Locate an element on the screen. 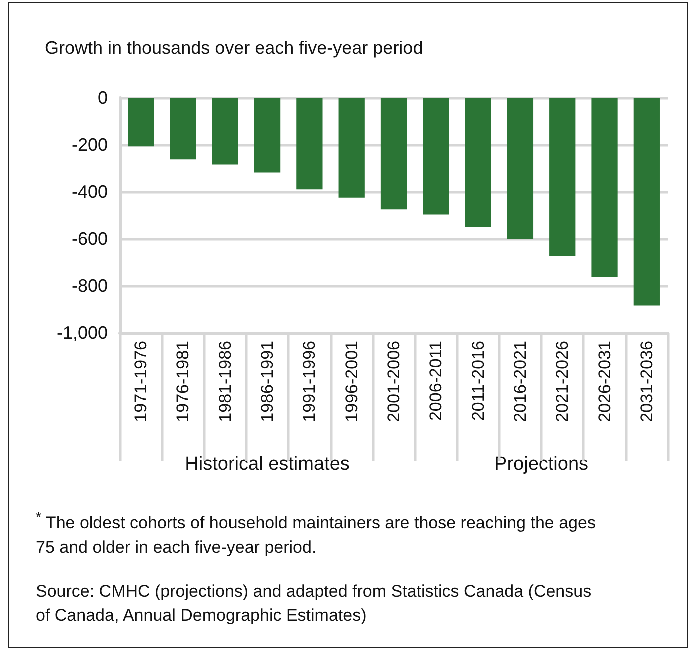 Image resolution: width=698 pixels, height=652 pixels. y-tick-label: 0 is located at coordinates (103, 98).